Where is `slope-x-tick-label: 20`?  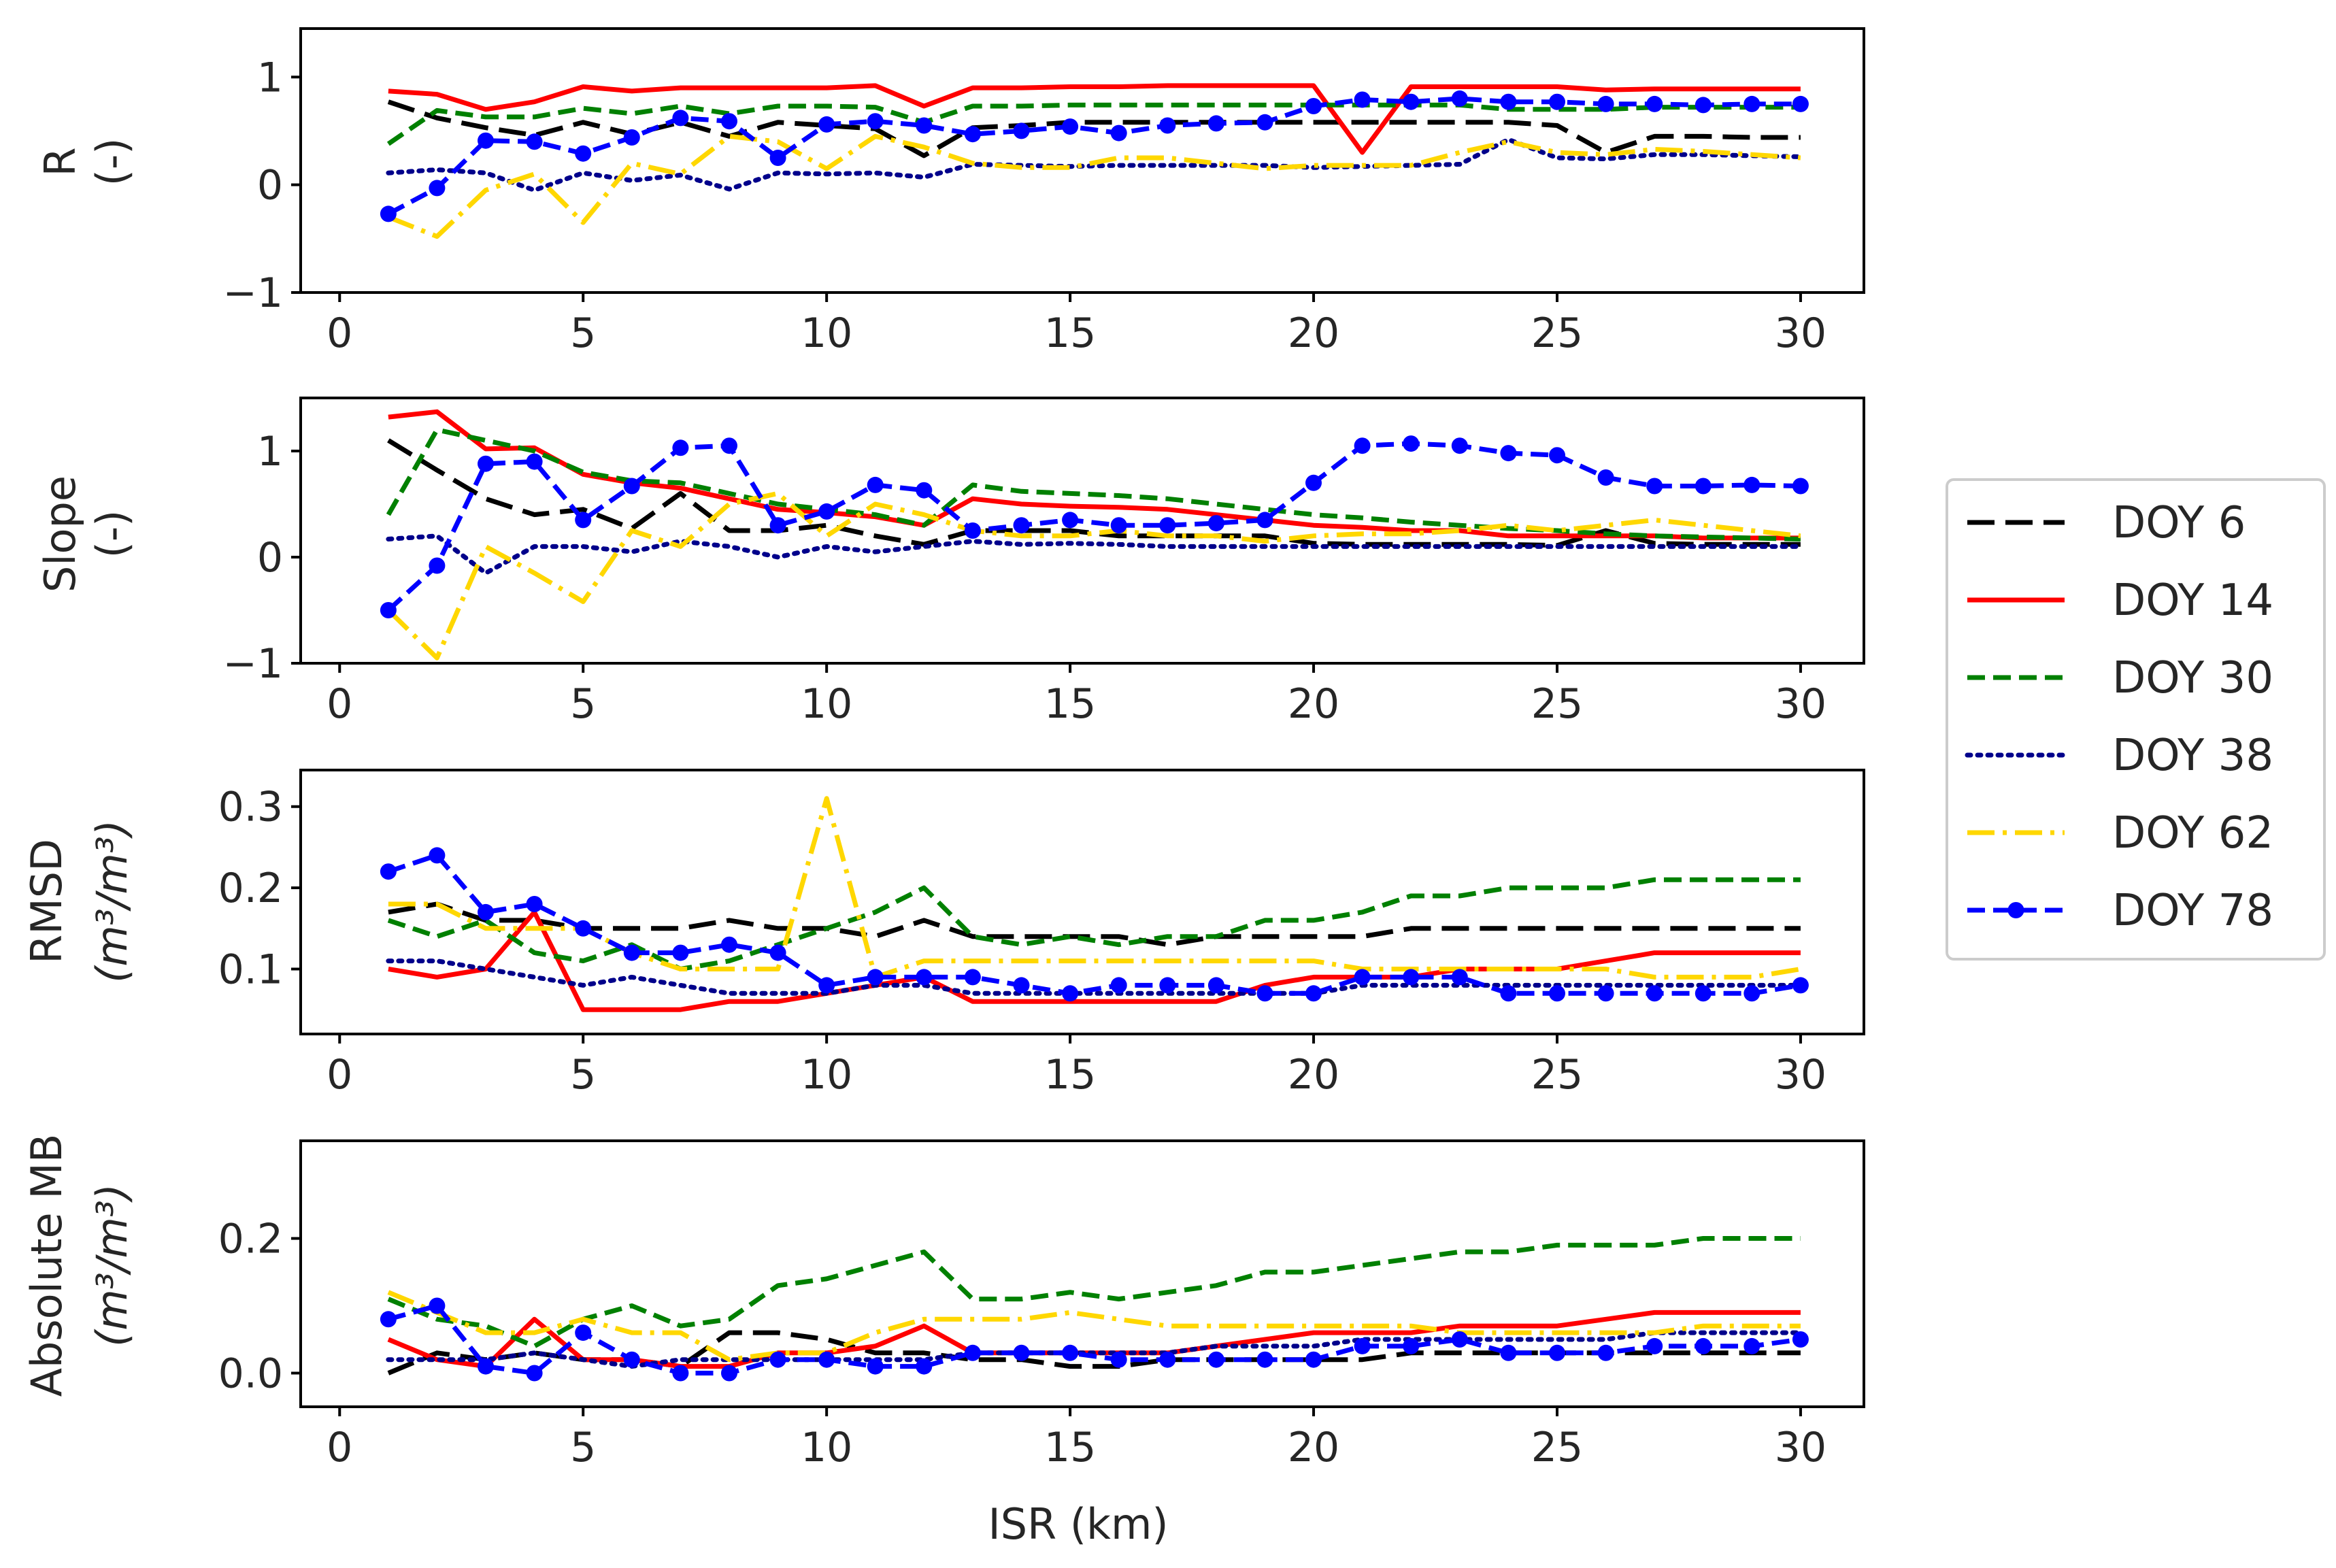 slope-x-tick-label: 20 is located at coordinates (1313, 704).